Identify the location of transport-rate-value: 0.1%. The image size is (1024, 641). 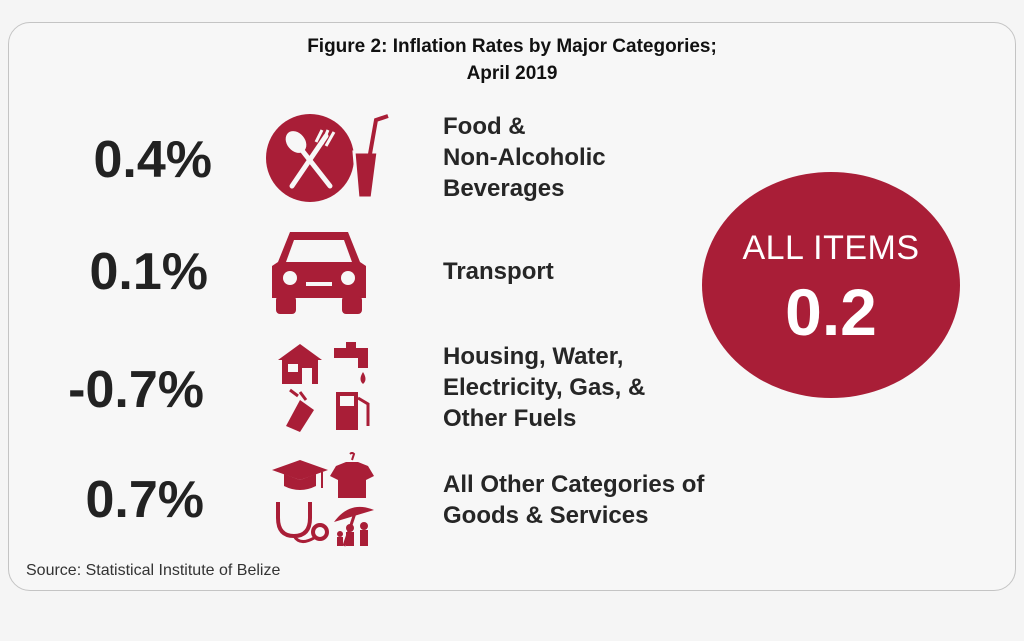
(148, 272).